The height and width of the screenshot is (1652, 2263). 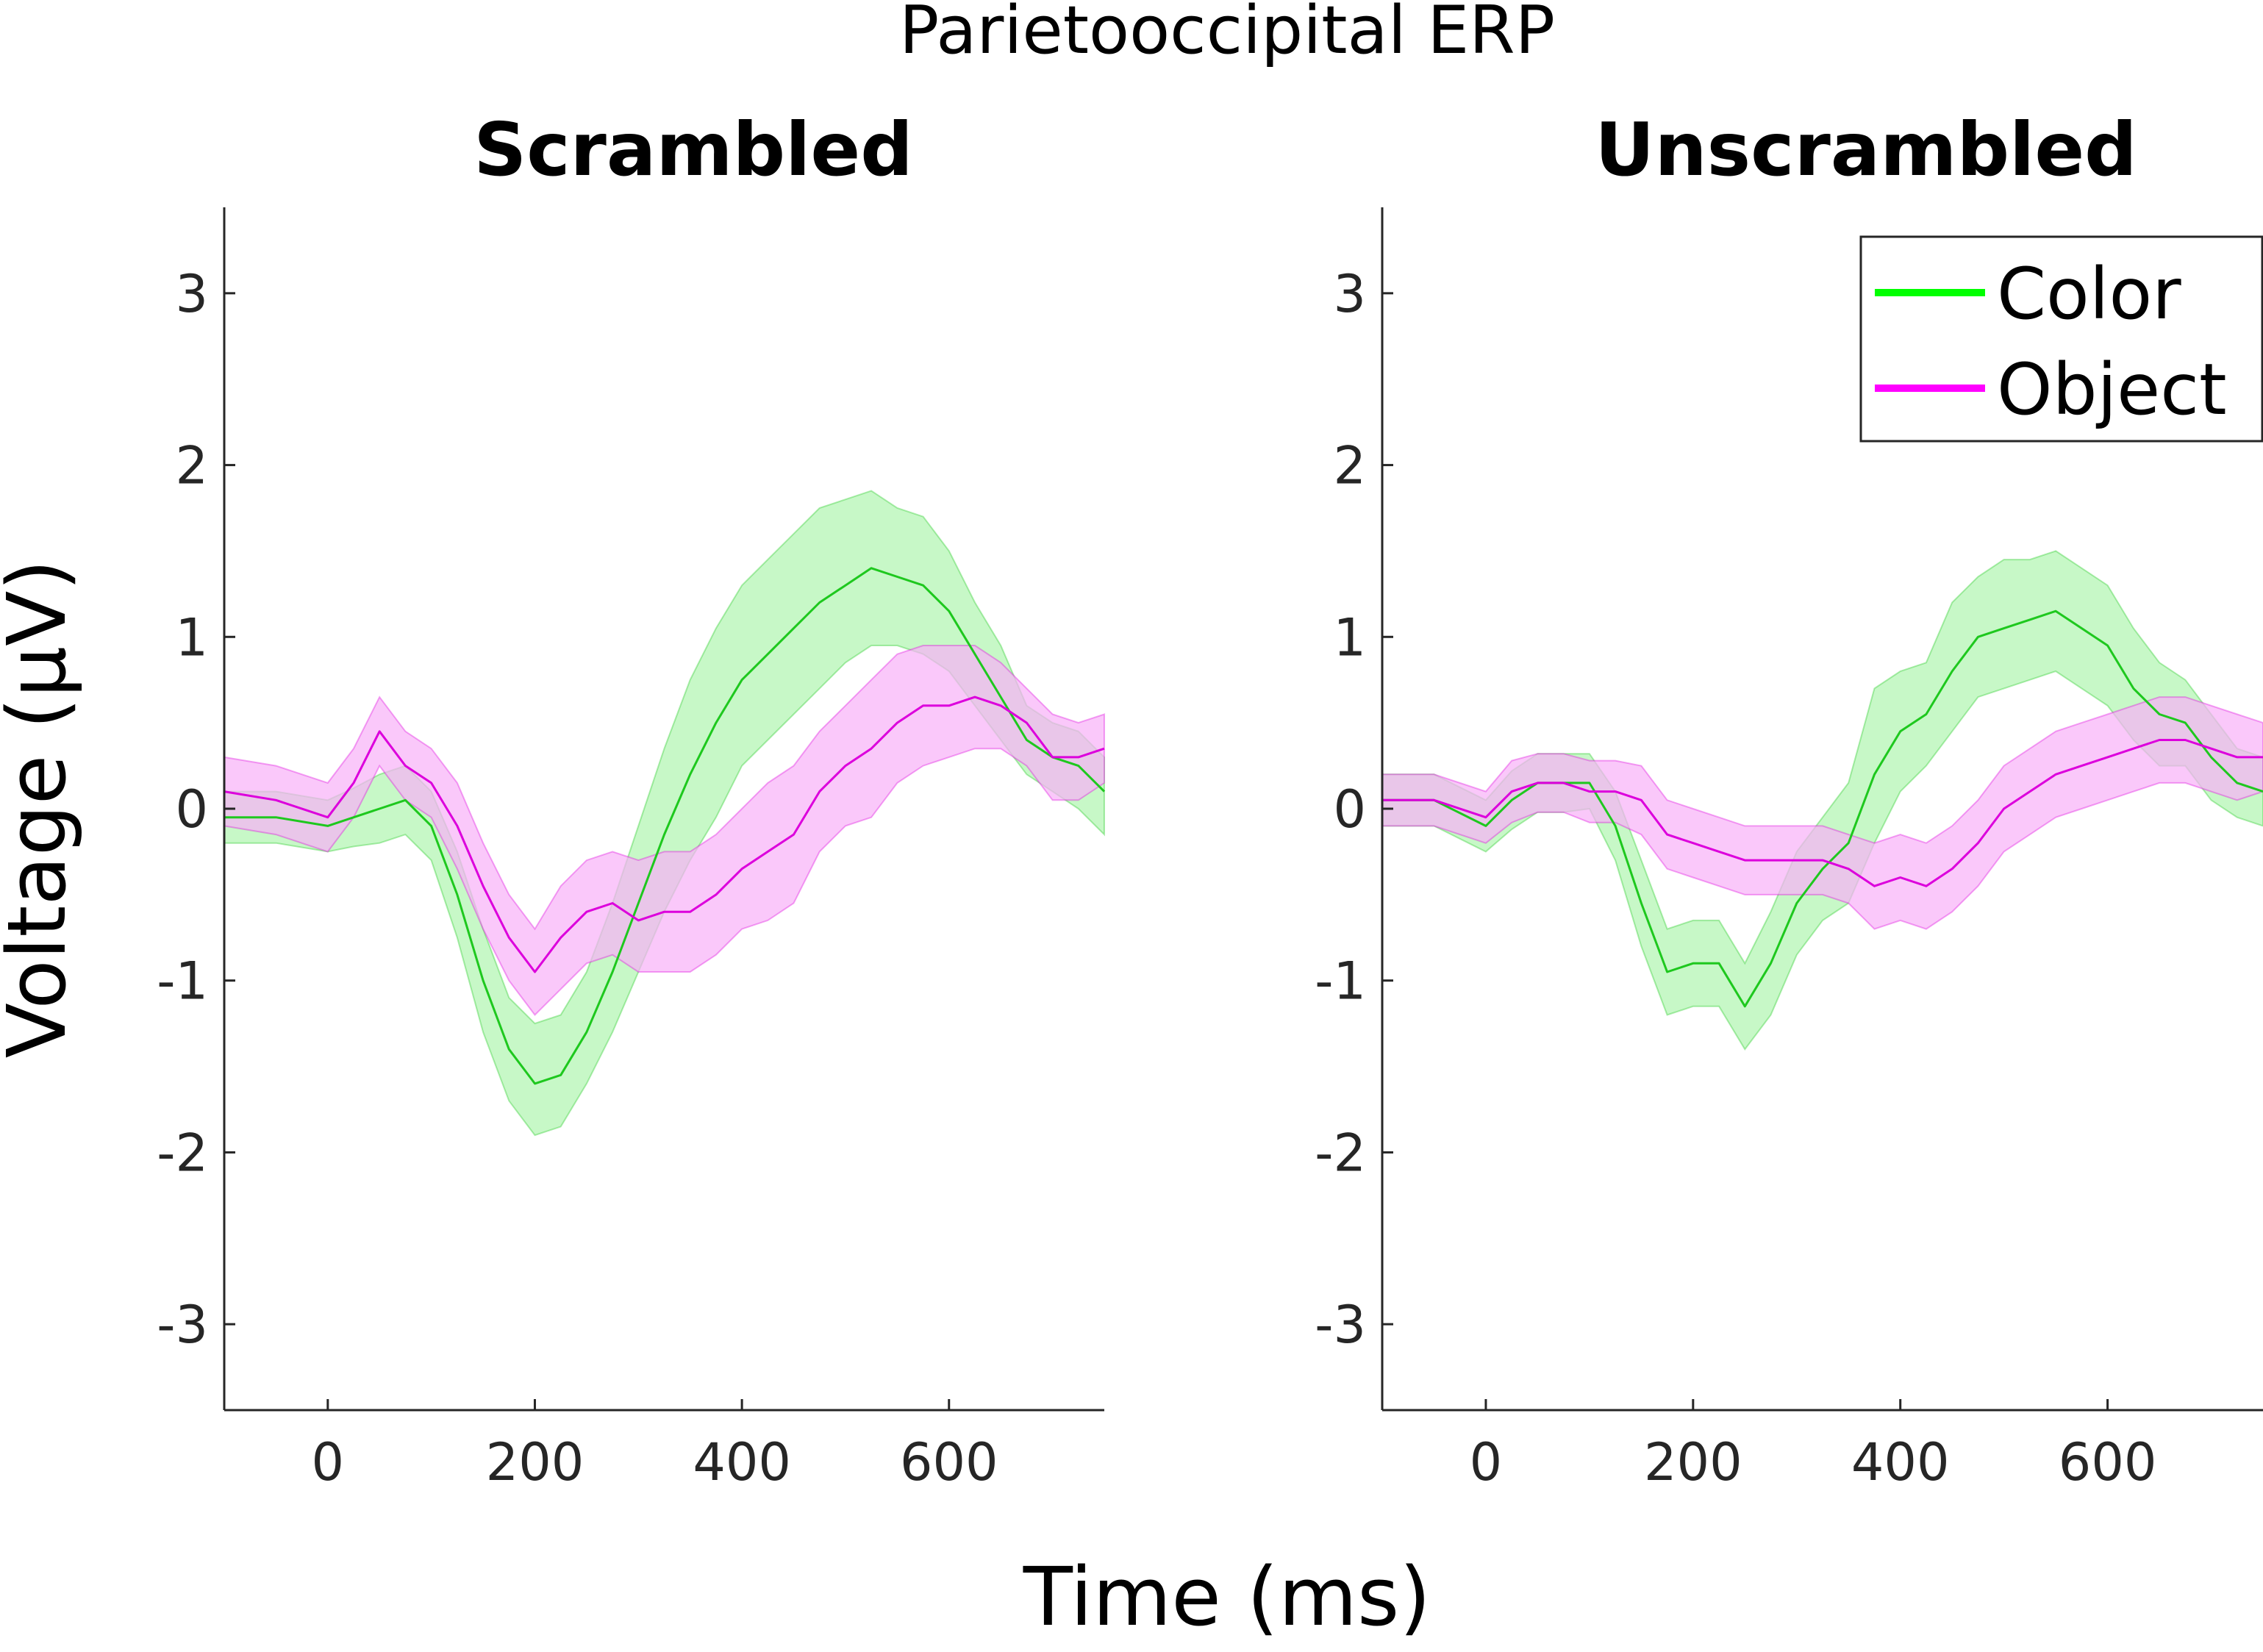 I want to click on scrambled-y-tick-label: -3, so click(x=182, y=1325).